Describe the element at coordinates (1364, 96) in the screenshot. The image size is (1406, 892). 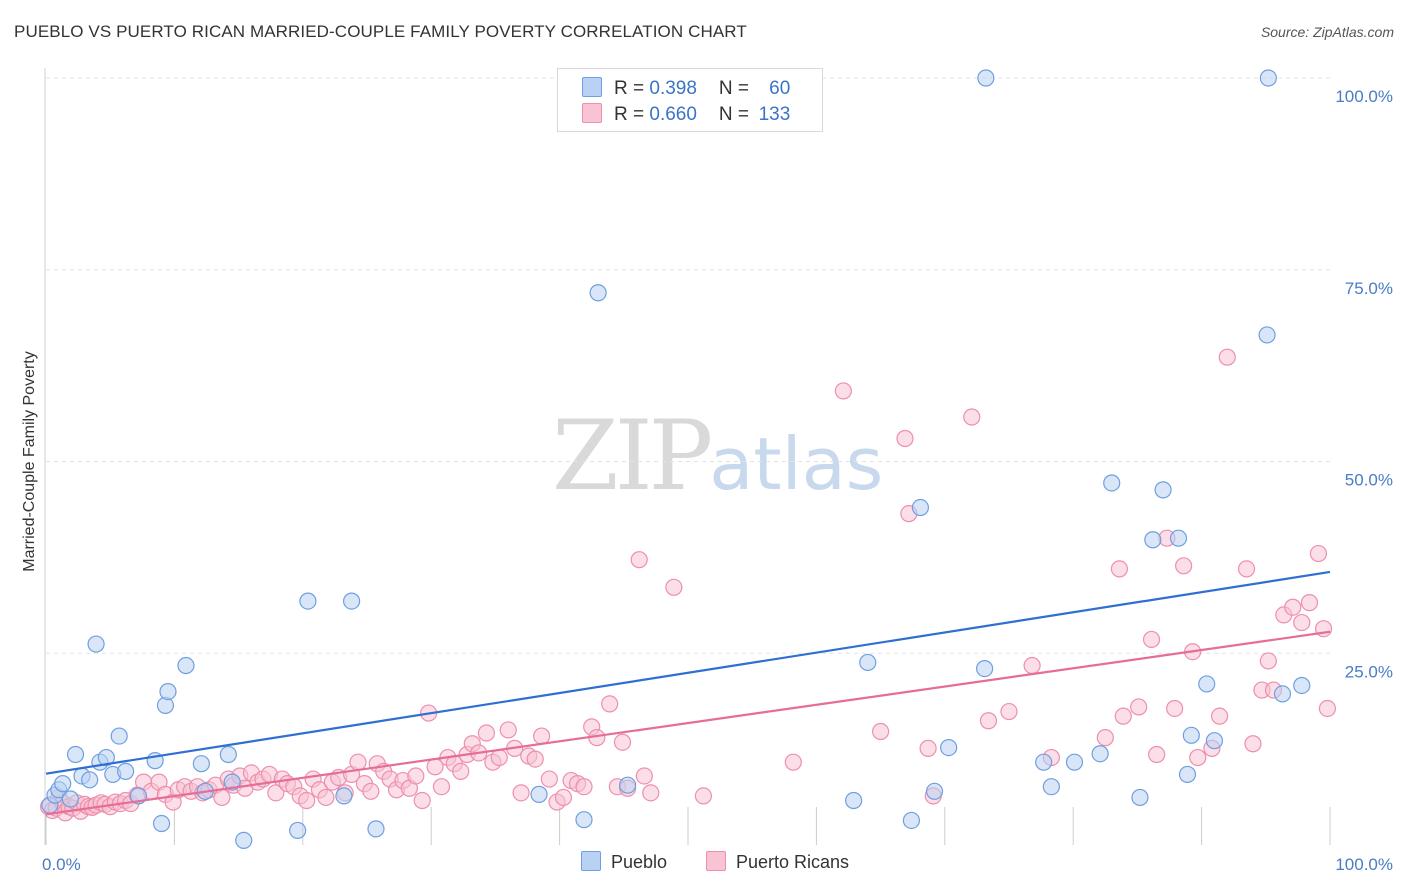
I see `y-tick-label: 100.0%` at that location.